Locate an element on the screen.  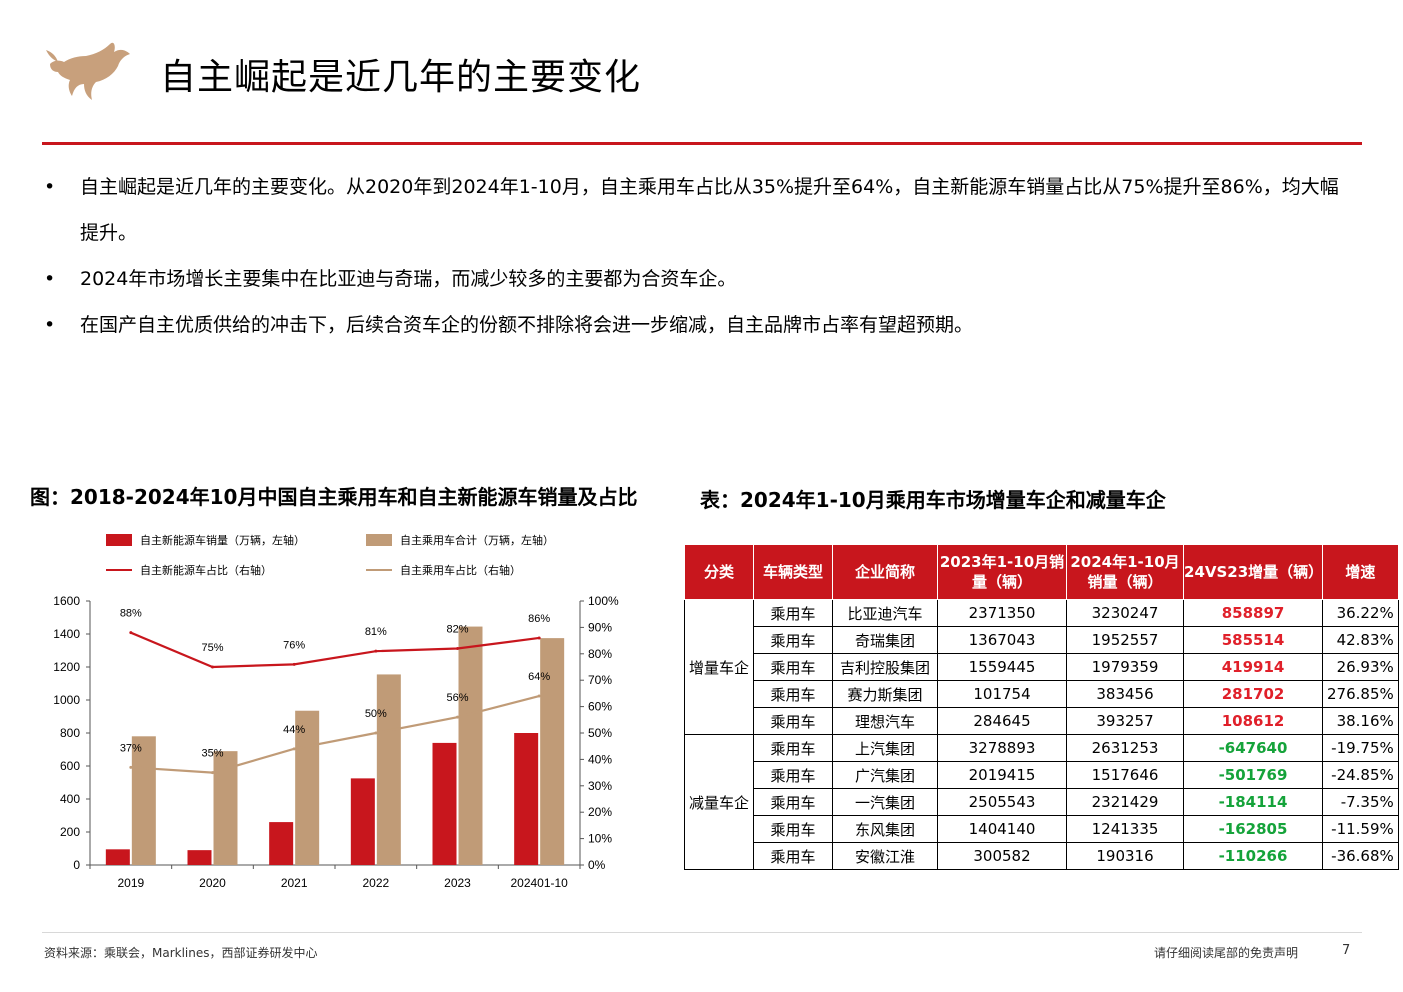
page-title: 自主崛起是近几年的主要变化 is located at coordinates (401, 77).